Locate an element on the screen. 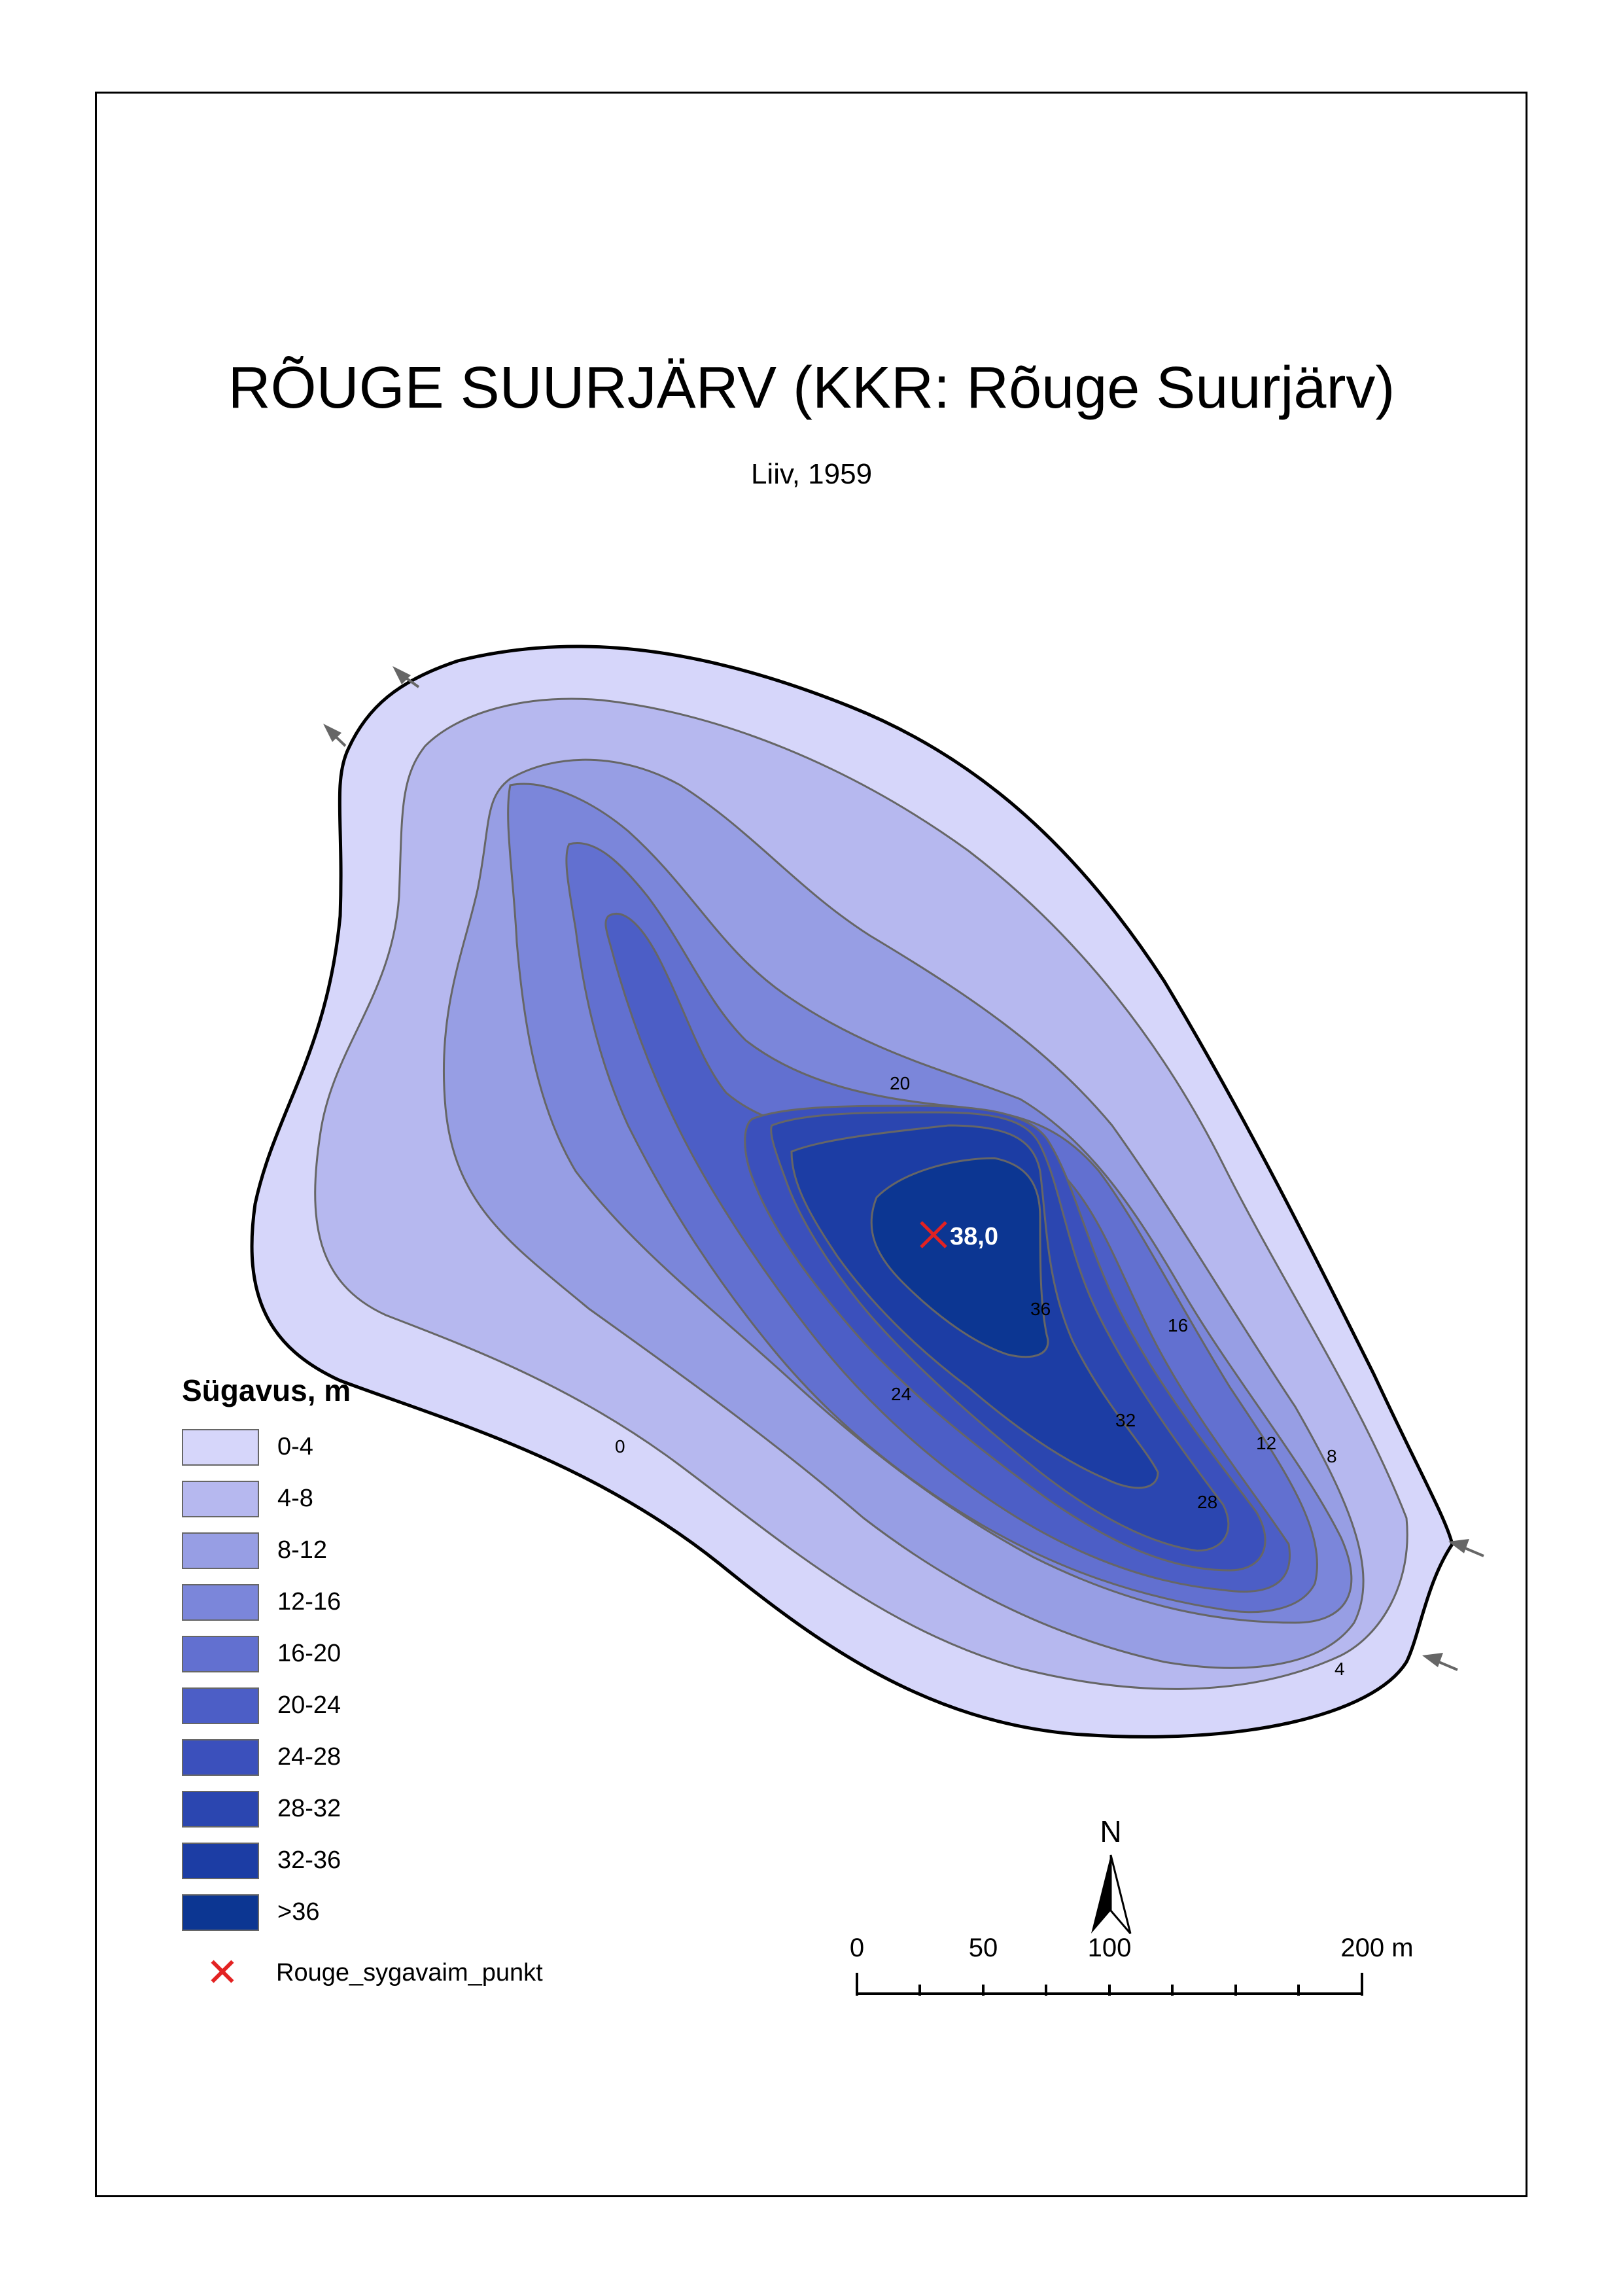  legend-label: 0-4 is located at coordinates (295, 1446).